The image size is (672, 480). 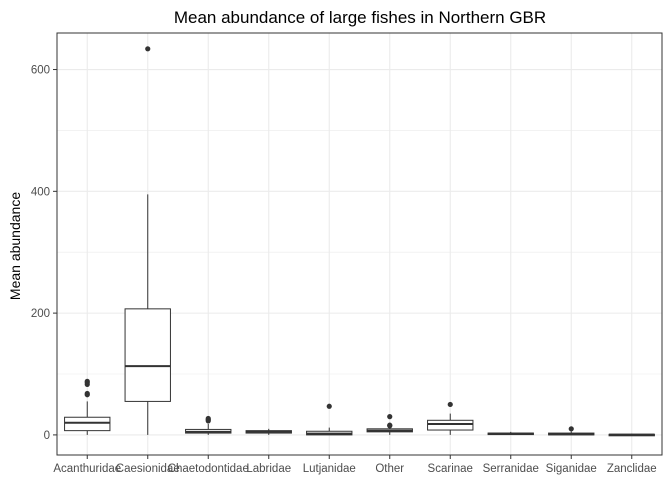 What do you see at coordinates (40, 314) in the screenshot?
I see `y-tick-label: 200` at bounding box center [40, 314].